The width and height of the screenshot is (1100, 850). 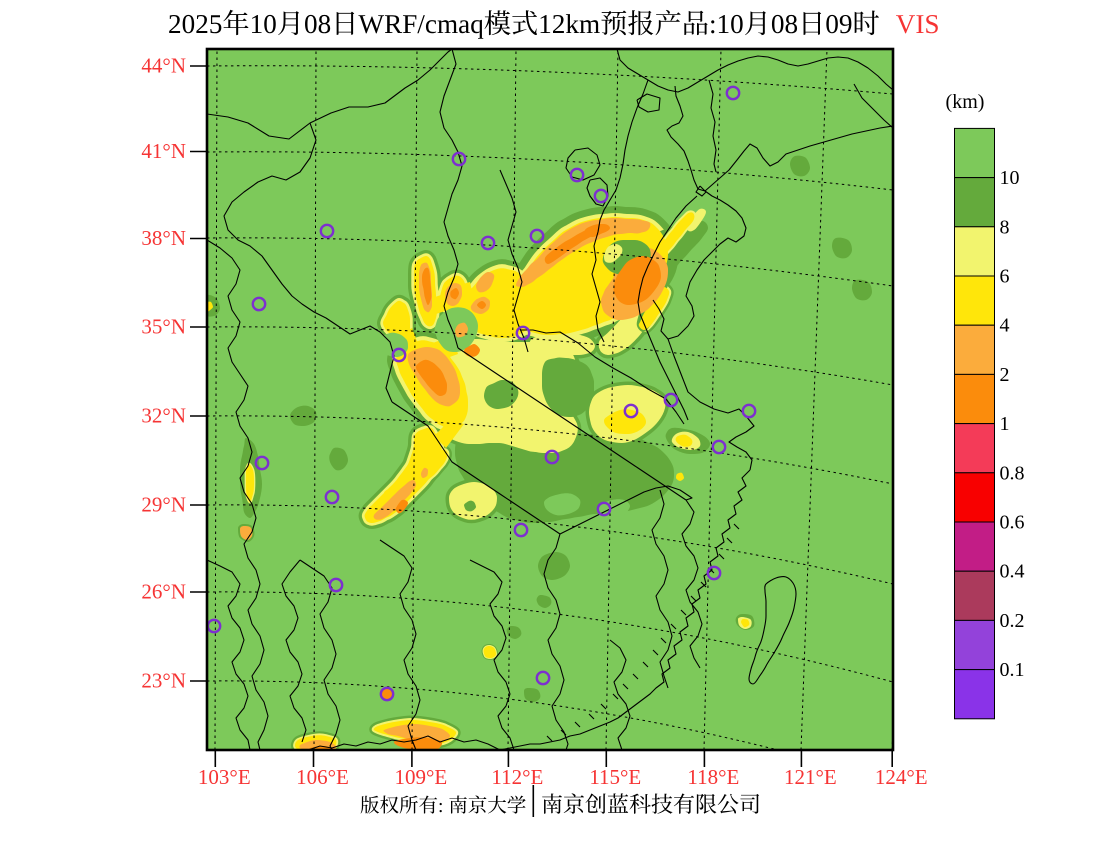 What do you see at coordinates (517, 777) in the screenshot?
I see `svg-text: 112°E` at bounding box center [517, 777].